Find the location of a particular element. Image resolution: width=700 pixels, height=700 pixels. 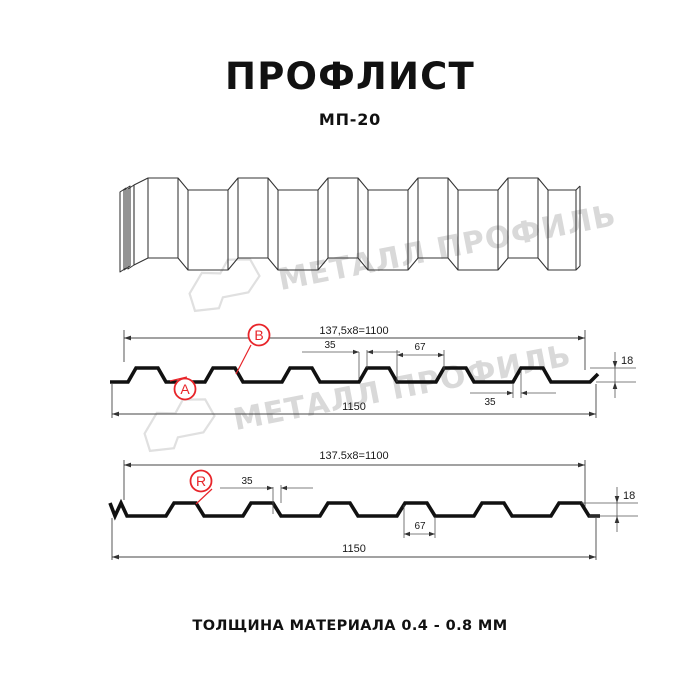

material-thickness-note: ТОЛЩИНА МАТЕРИАЛА 0.4 - 0.8 ММ is located at coordinates (350, 626).